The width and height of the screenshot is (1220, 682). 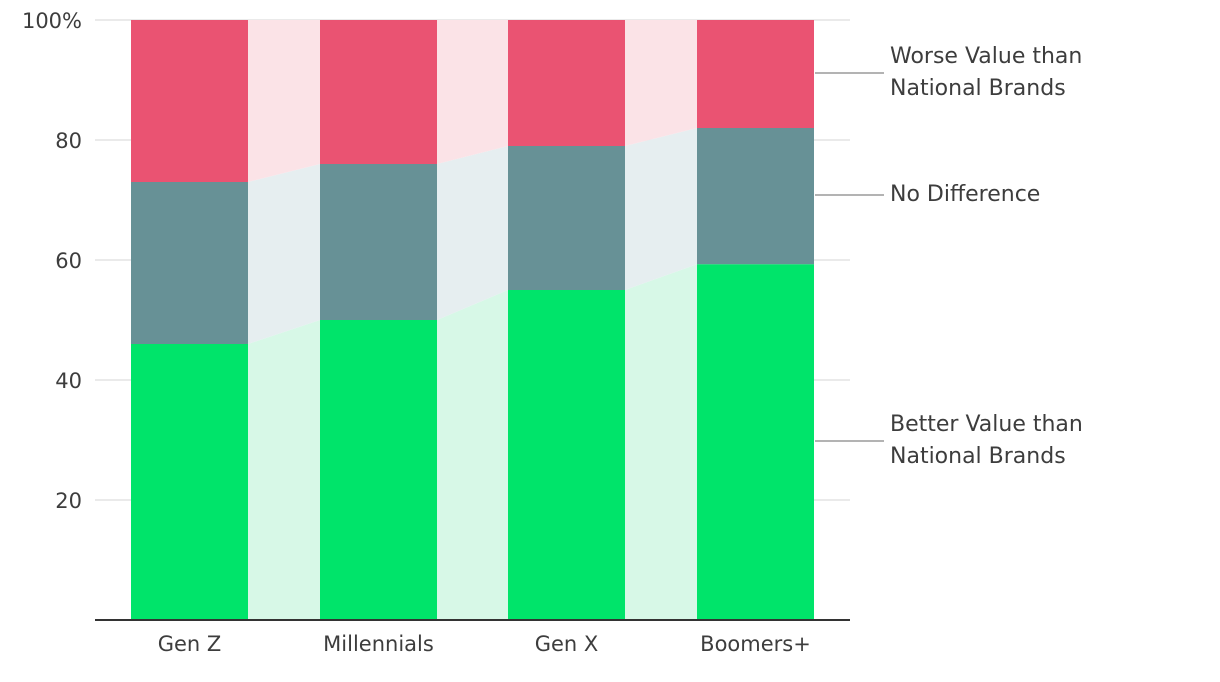 I want to click on legend-label-no-difference: No Difference, so click(x=965, y=194).